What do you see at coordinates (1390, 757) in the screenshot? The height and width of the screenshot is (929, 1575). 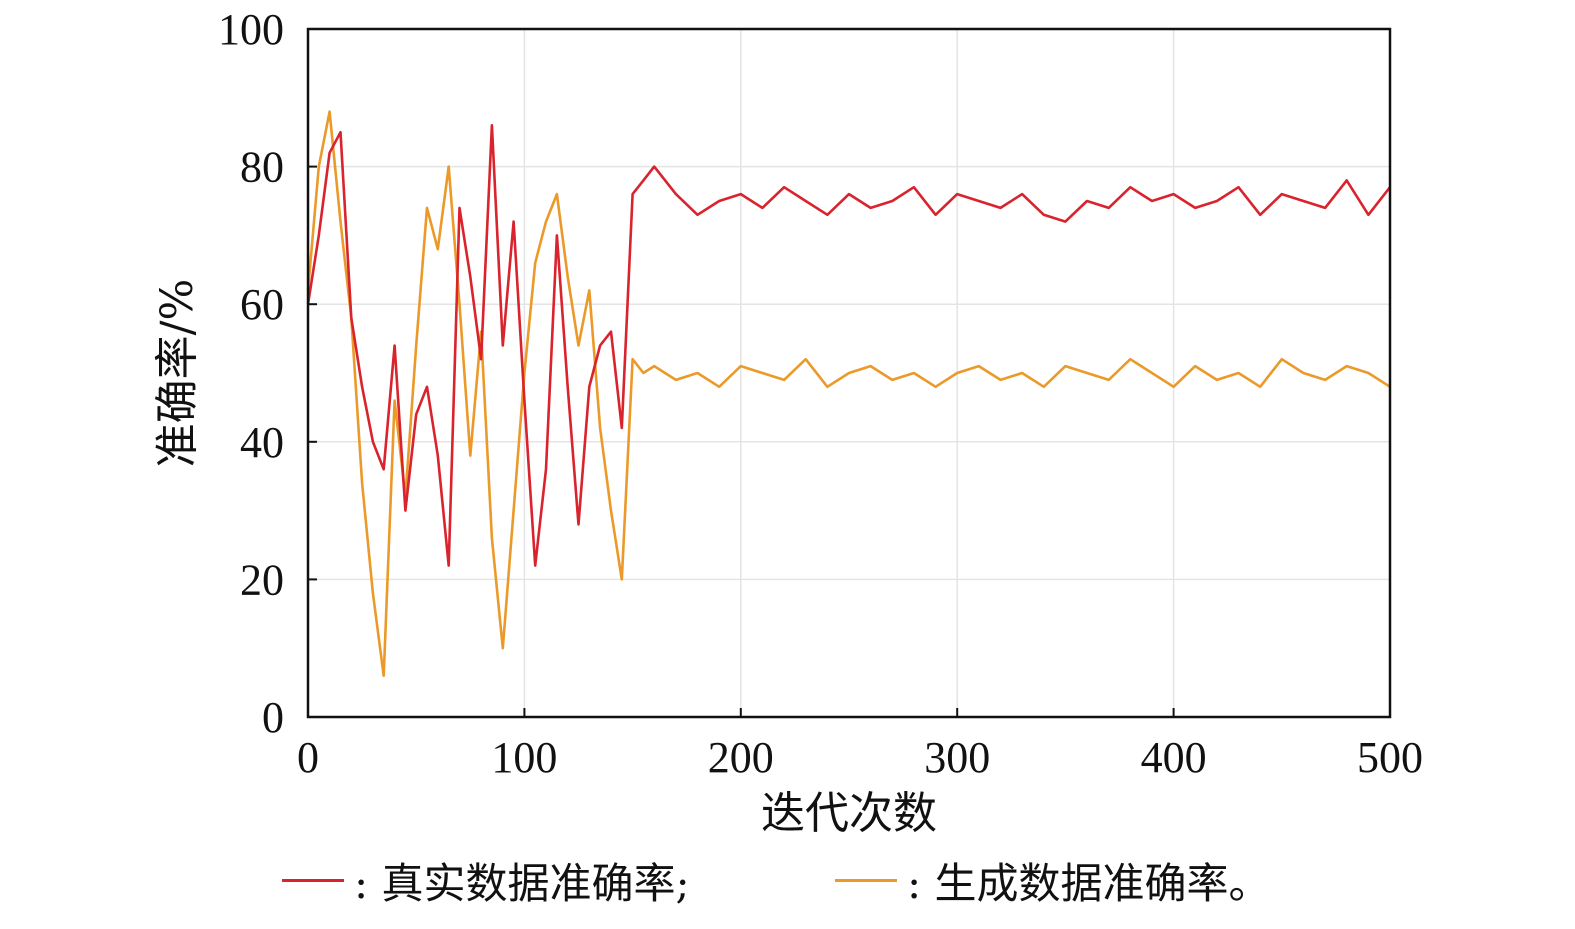 I see `x-tick-label: 500` at bounding box center [1390, 757].